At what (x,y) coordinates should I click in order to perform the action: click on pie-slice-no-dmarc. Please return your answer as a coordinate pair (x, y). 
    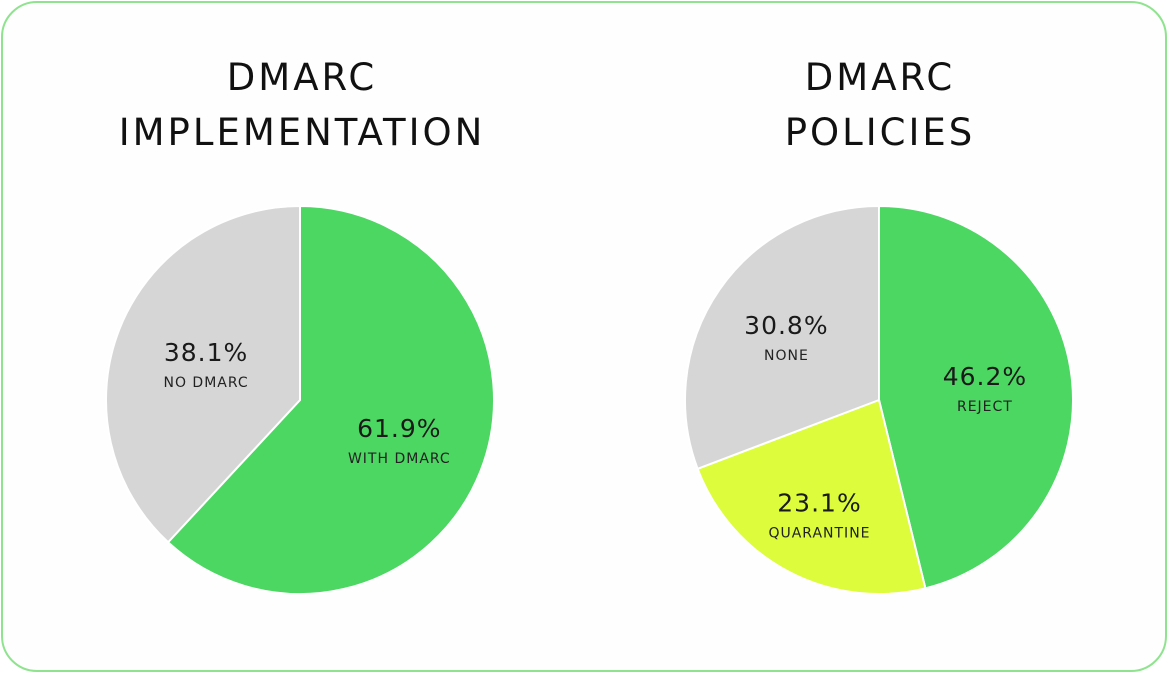
    Looking at the image, I should click on (203, 374).